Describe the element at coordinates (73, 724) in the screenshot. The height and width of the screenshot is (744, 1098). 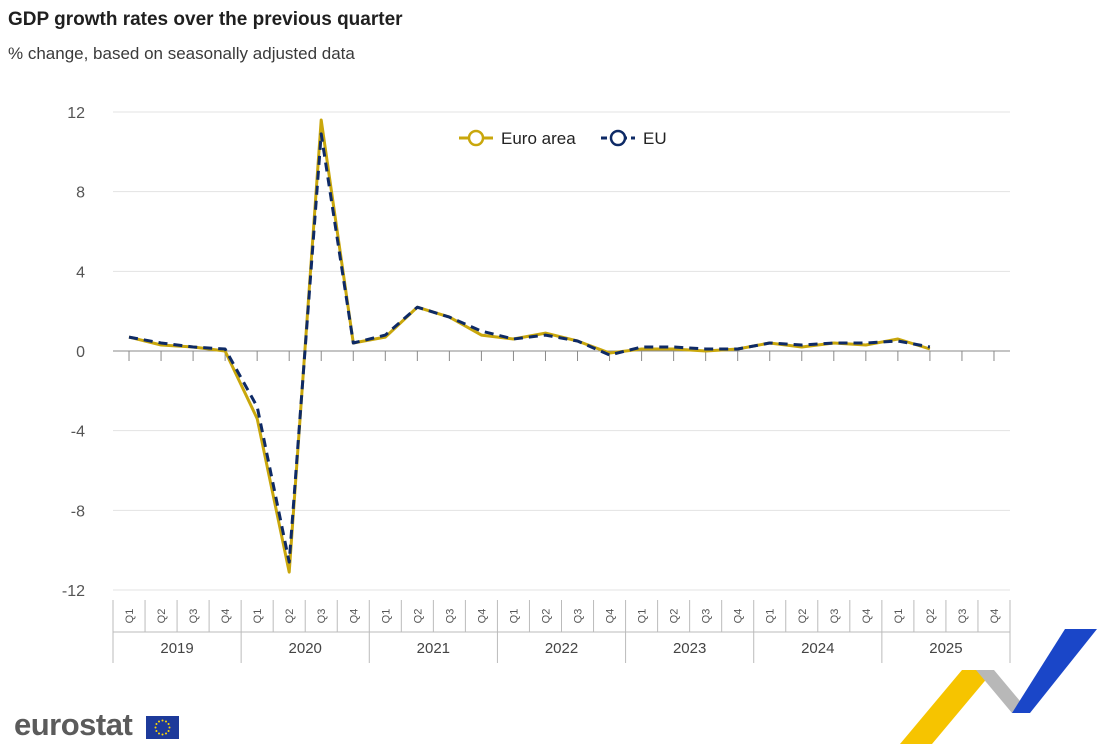
I see `eurostat-logo-text: eurostat` at that location.